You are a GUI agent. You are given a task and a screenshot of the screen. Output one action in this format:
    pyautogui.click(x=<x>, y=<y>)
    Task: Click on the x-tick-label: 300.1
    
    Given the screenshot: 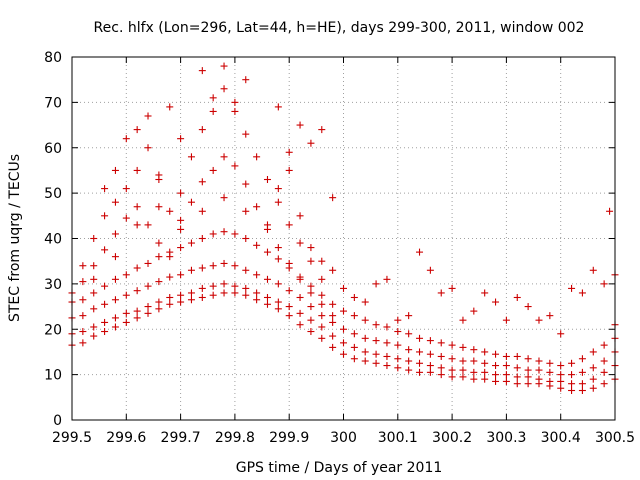 What is the action you would take?
    pyautogui.click(x=398, y=438)
    